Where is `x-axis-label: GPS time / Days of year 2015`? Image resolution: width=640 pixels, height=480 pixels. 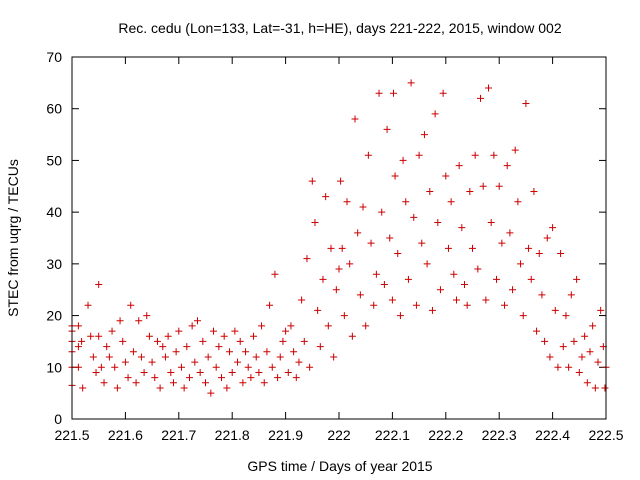 x-axis-label: GPS time / Days of year 2015 is located at coordinates (339, 466).